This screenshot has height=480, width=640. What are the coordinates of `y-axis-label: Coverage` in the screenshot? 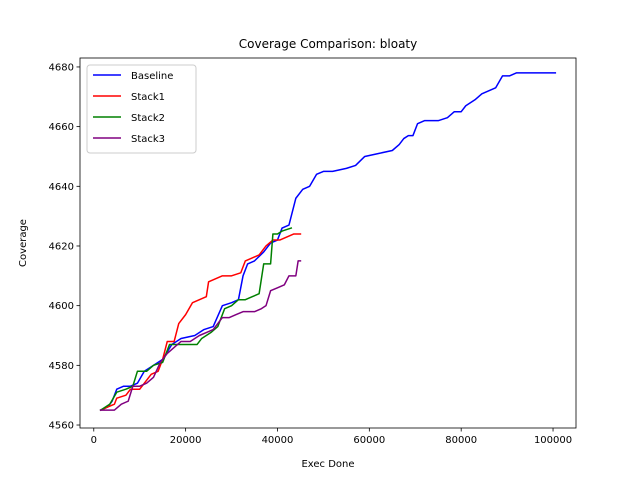 It's located at (23, 243).